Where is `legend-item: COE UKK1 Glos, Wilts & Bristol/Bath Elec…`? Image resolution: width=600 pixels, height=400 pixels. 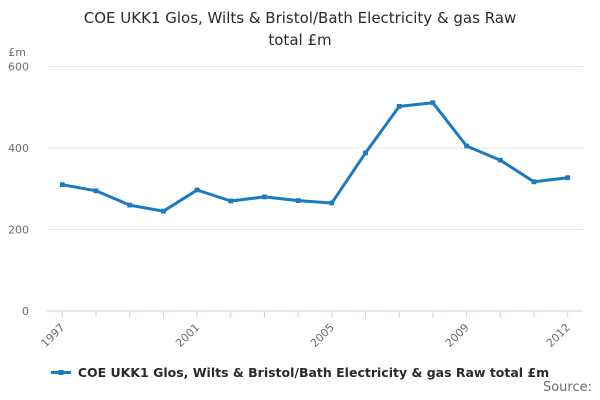
legend-item: COE UKK1 Glos, Wilts & Bristol/Bath Elec… is located at coordinates (300, 372).